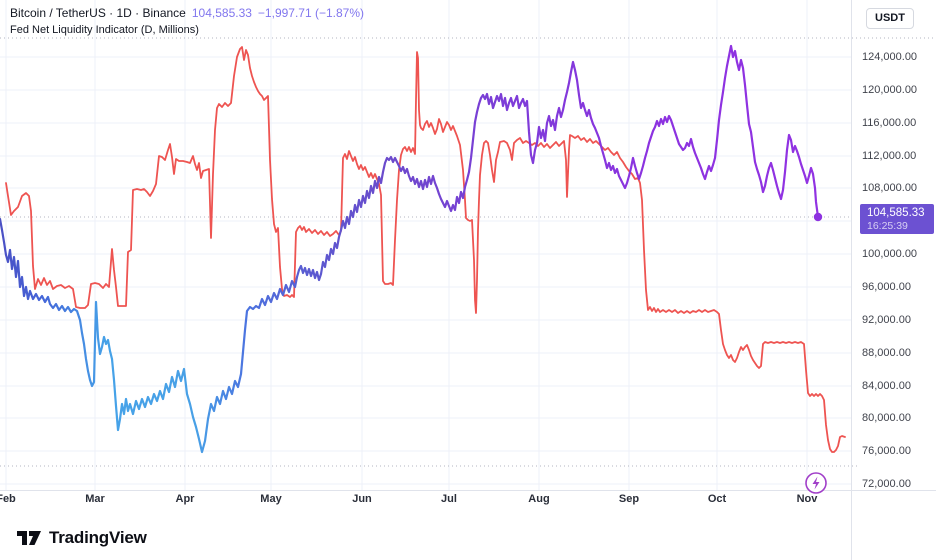  What do you see at coordinates (816, 483) in the screenshot?
I see `lightning-icon` at bounding box center [816, 483].